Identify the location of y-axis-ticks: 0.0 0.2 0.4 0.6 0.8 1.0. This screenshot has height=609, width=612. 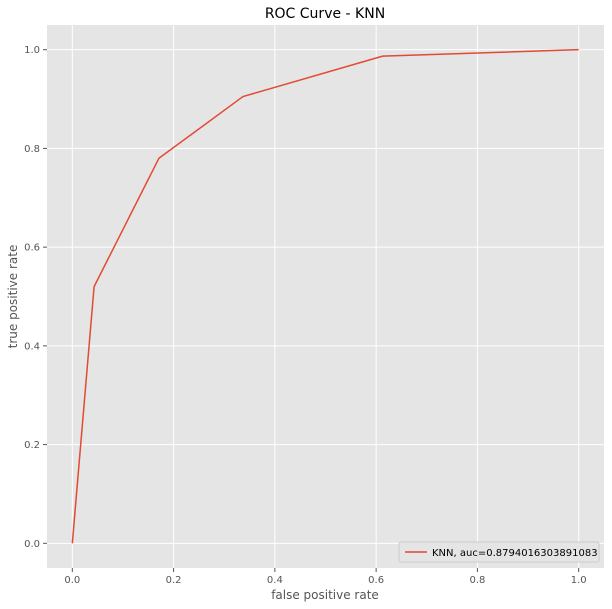
(35, 297).